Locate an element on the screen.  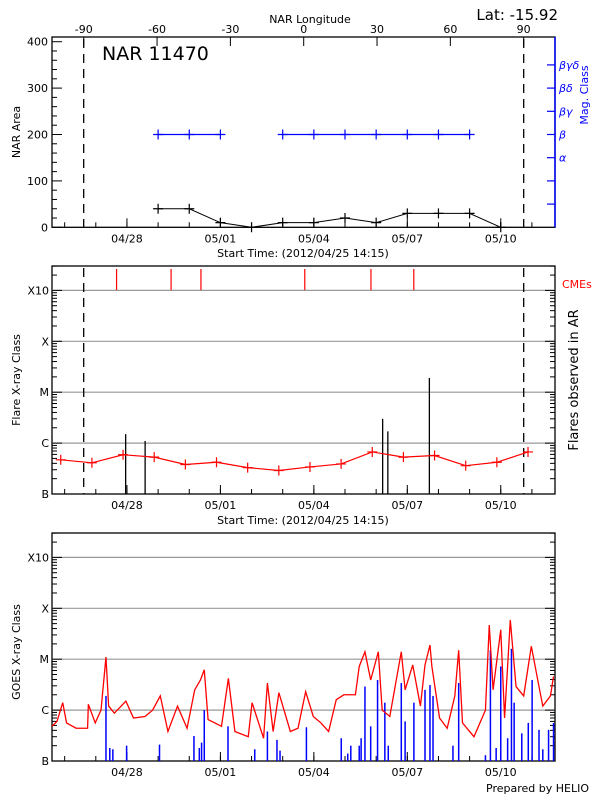
longitude-tick-label: -60 is located at coordinates (157, 29).